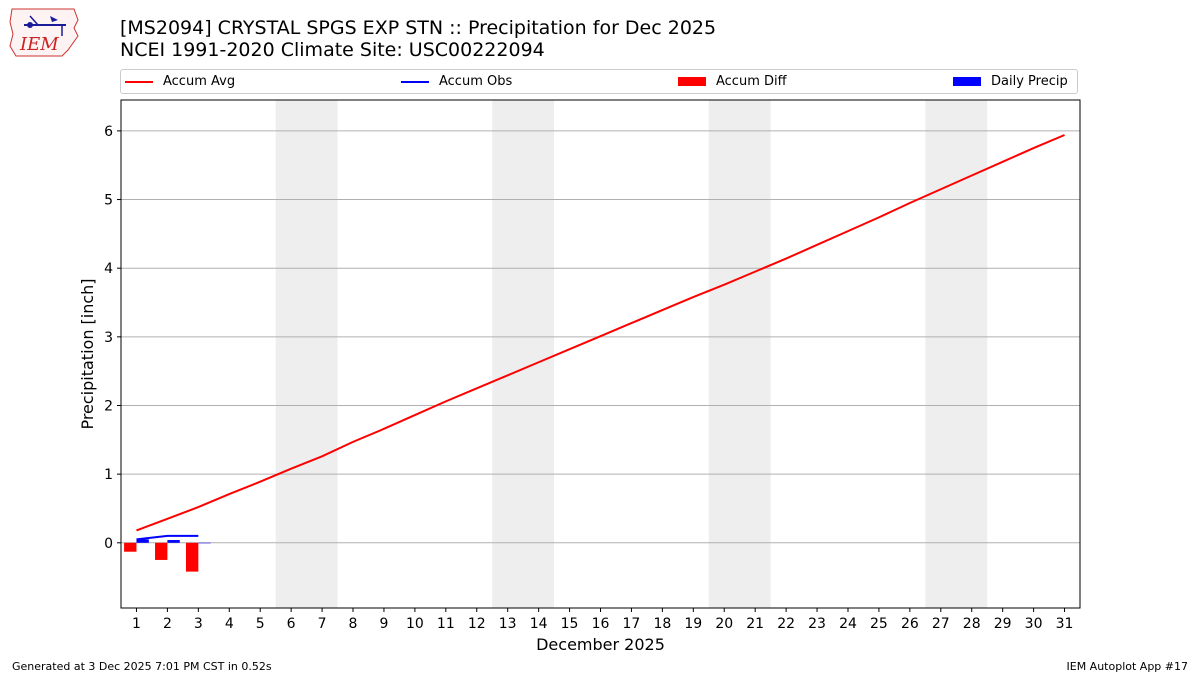  Describe the element at coordinates (108, 475) in the screenshot. I see `y-tick-label-1: 1` at that location.